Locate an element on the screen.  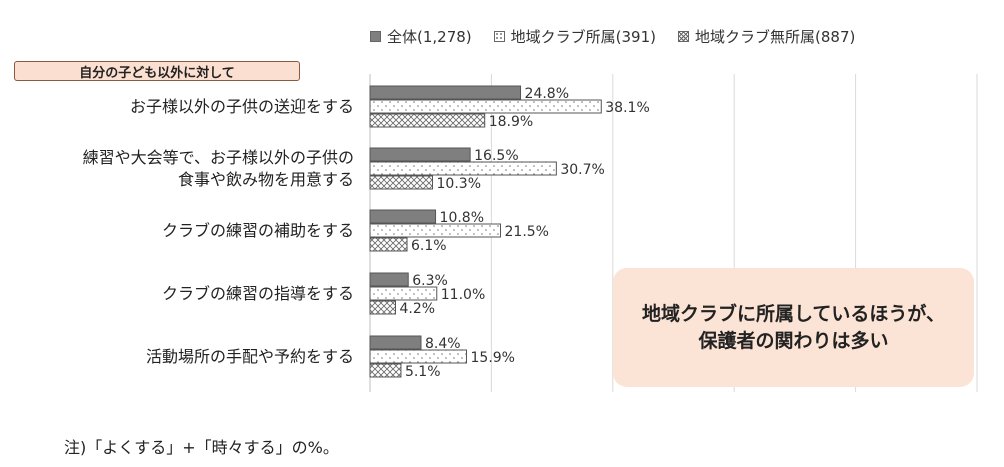
callout-box: 地域クラブに所属しているほうが、 保護者の関わりは多い is located at coordinates (793, 327).